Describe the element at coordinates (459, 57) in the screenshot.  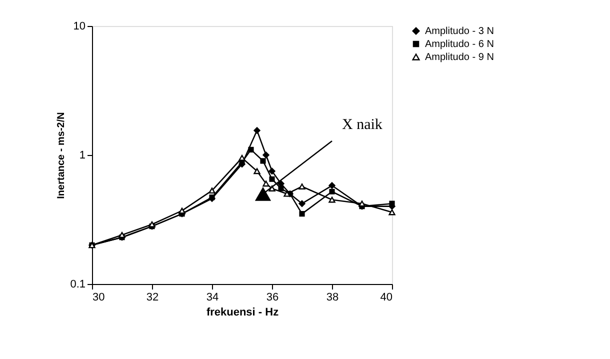
I see `legend-label: Amplitudo - 9 N` at that location.